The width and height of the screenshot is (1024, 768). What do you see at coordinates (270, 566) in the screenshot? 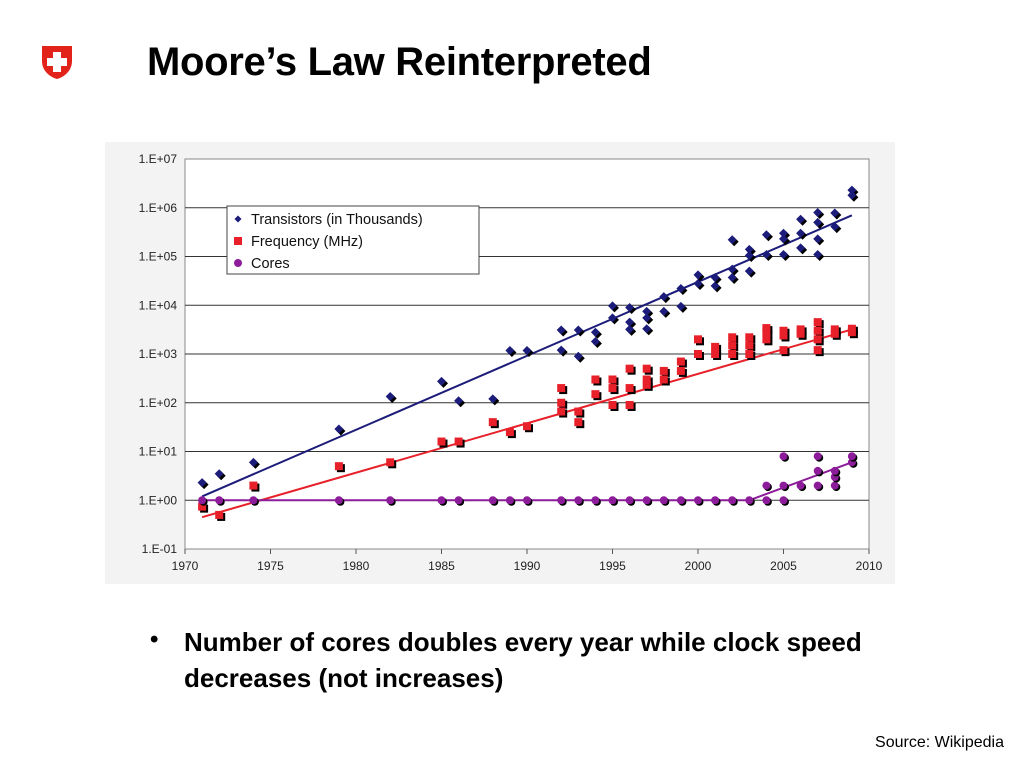
I see `x-tick-label: 1975` at bounding box center [270, 566].